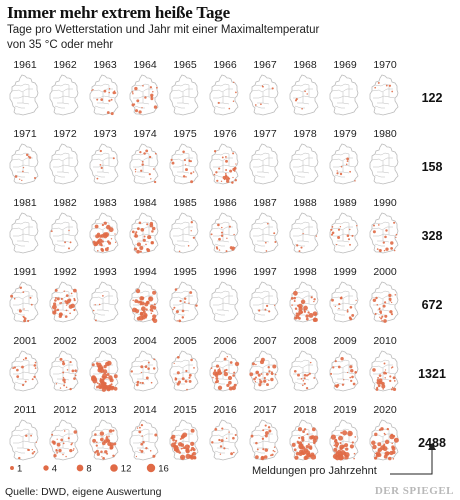 Image resolution: width=460 pixels, height=500 pixels. I want to click on year-map-1985, so click(184, 233).